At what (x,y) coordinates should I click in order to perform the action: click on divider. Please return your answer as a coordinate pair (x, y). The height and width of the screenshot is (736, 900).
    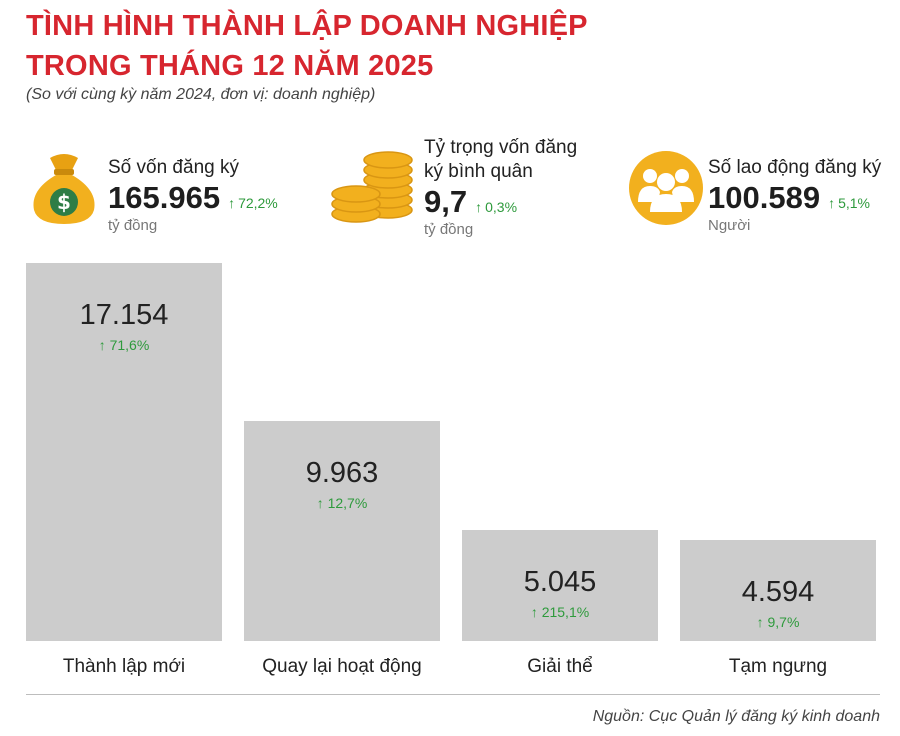
    Looking at the image, I should click on (453, 694).